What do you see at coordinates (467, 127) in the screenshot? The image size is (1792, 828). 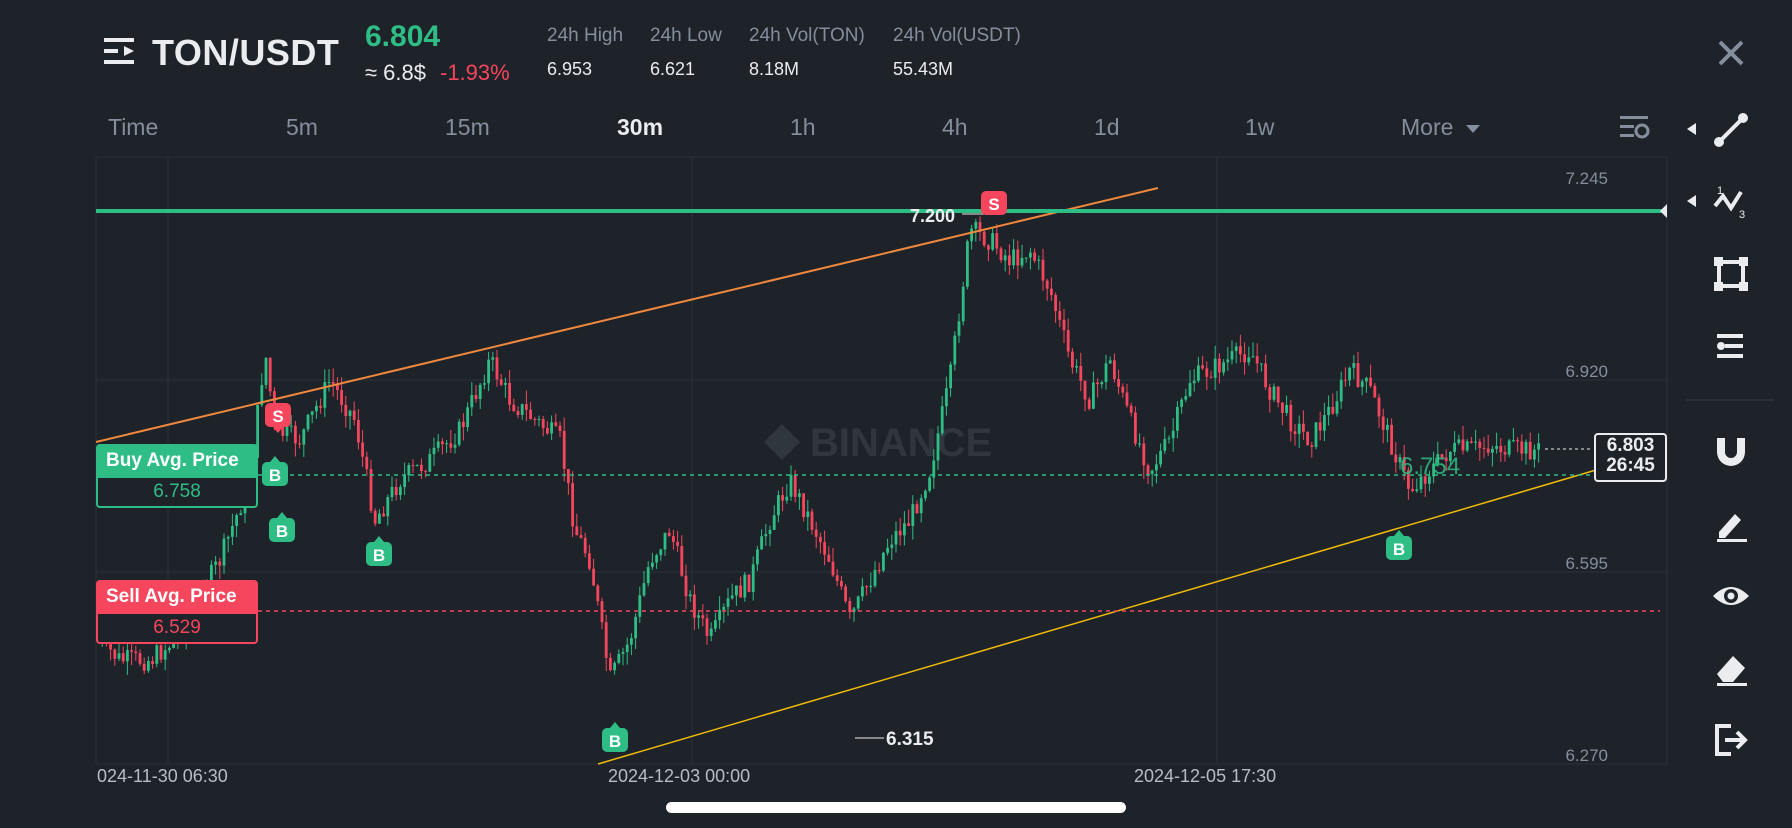 I see `tab-15m: 15m` at bounding box center [467, 127].